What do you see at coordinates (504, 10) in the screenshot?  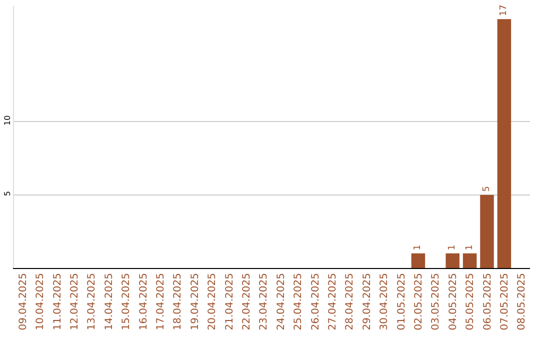 I see `data-label: 17` at bounding box center [504, 10].